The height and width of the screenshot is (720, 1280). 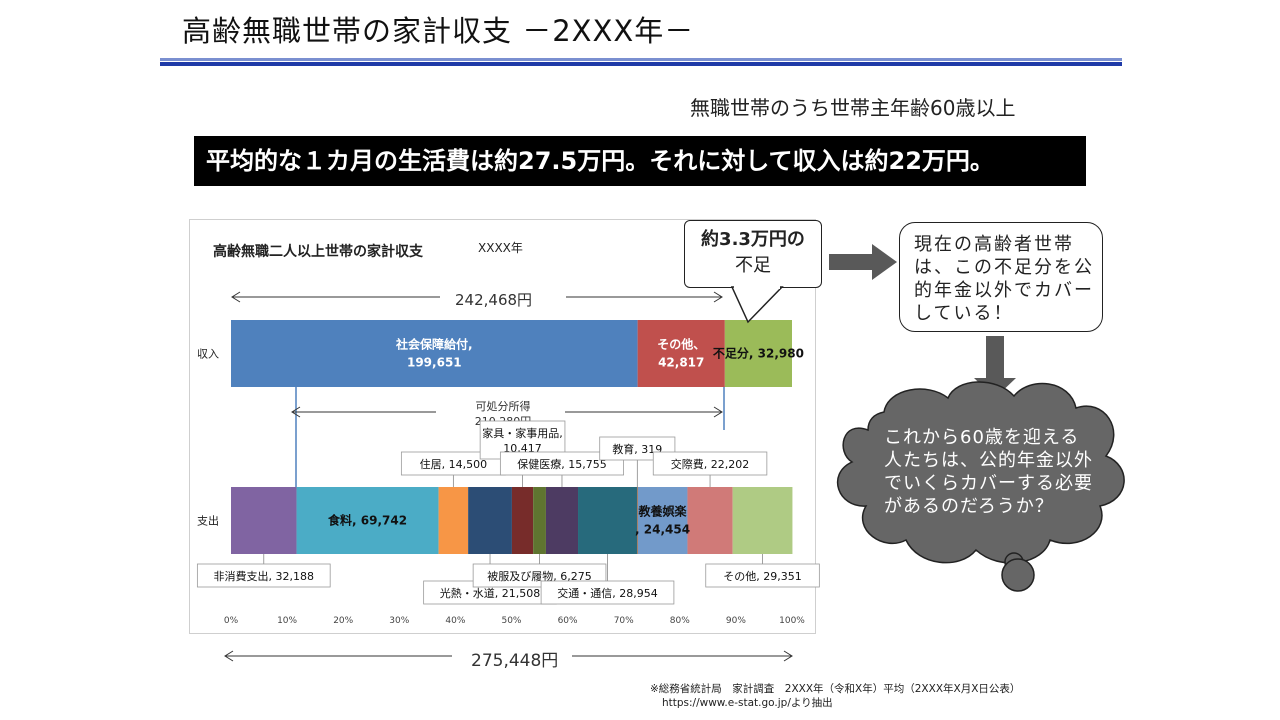 What do you see at coordinates (753, 254) in the screenshot?
I see `shortfall-callout: 約3.3万円の 不足` at bounding box center [753, 254].